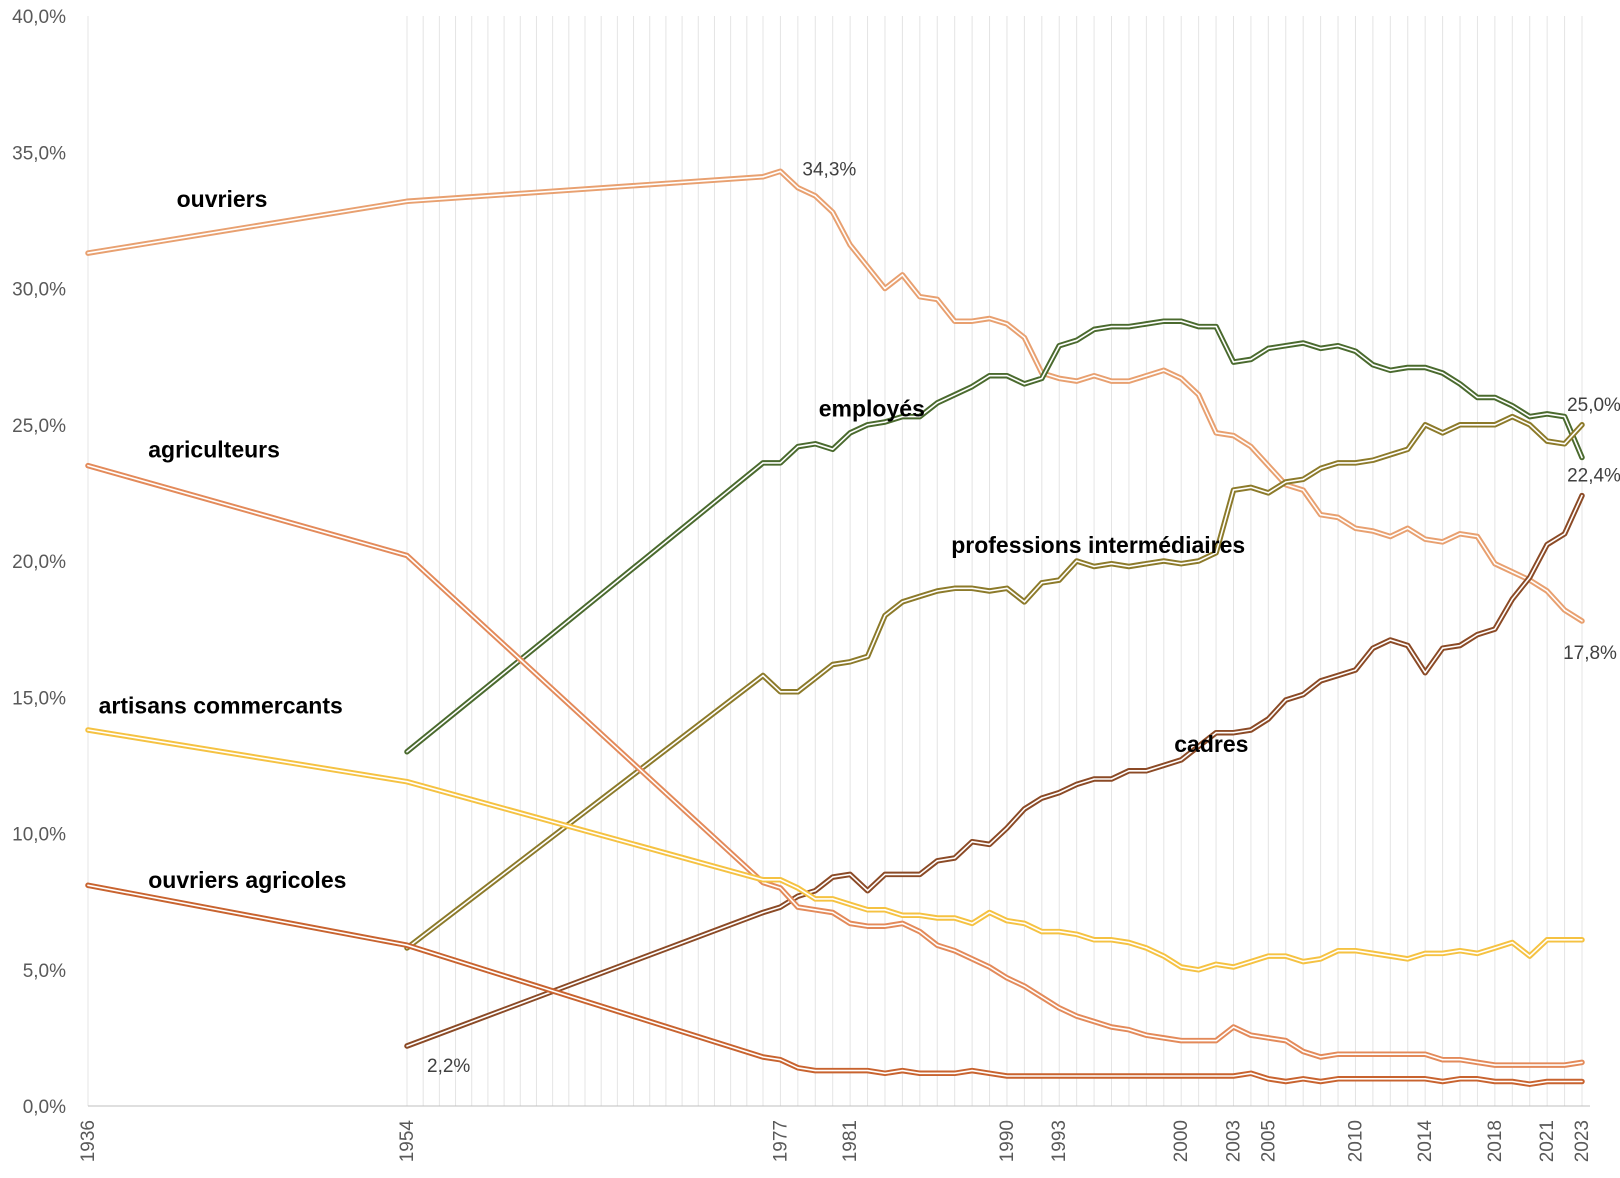 The height and width of the screenshot is (1178, 1620). What do you see at coordinates (829, 169) in the screenshot?
I see `data-value-label: 34,3%` at bounding box center [829, 169].